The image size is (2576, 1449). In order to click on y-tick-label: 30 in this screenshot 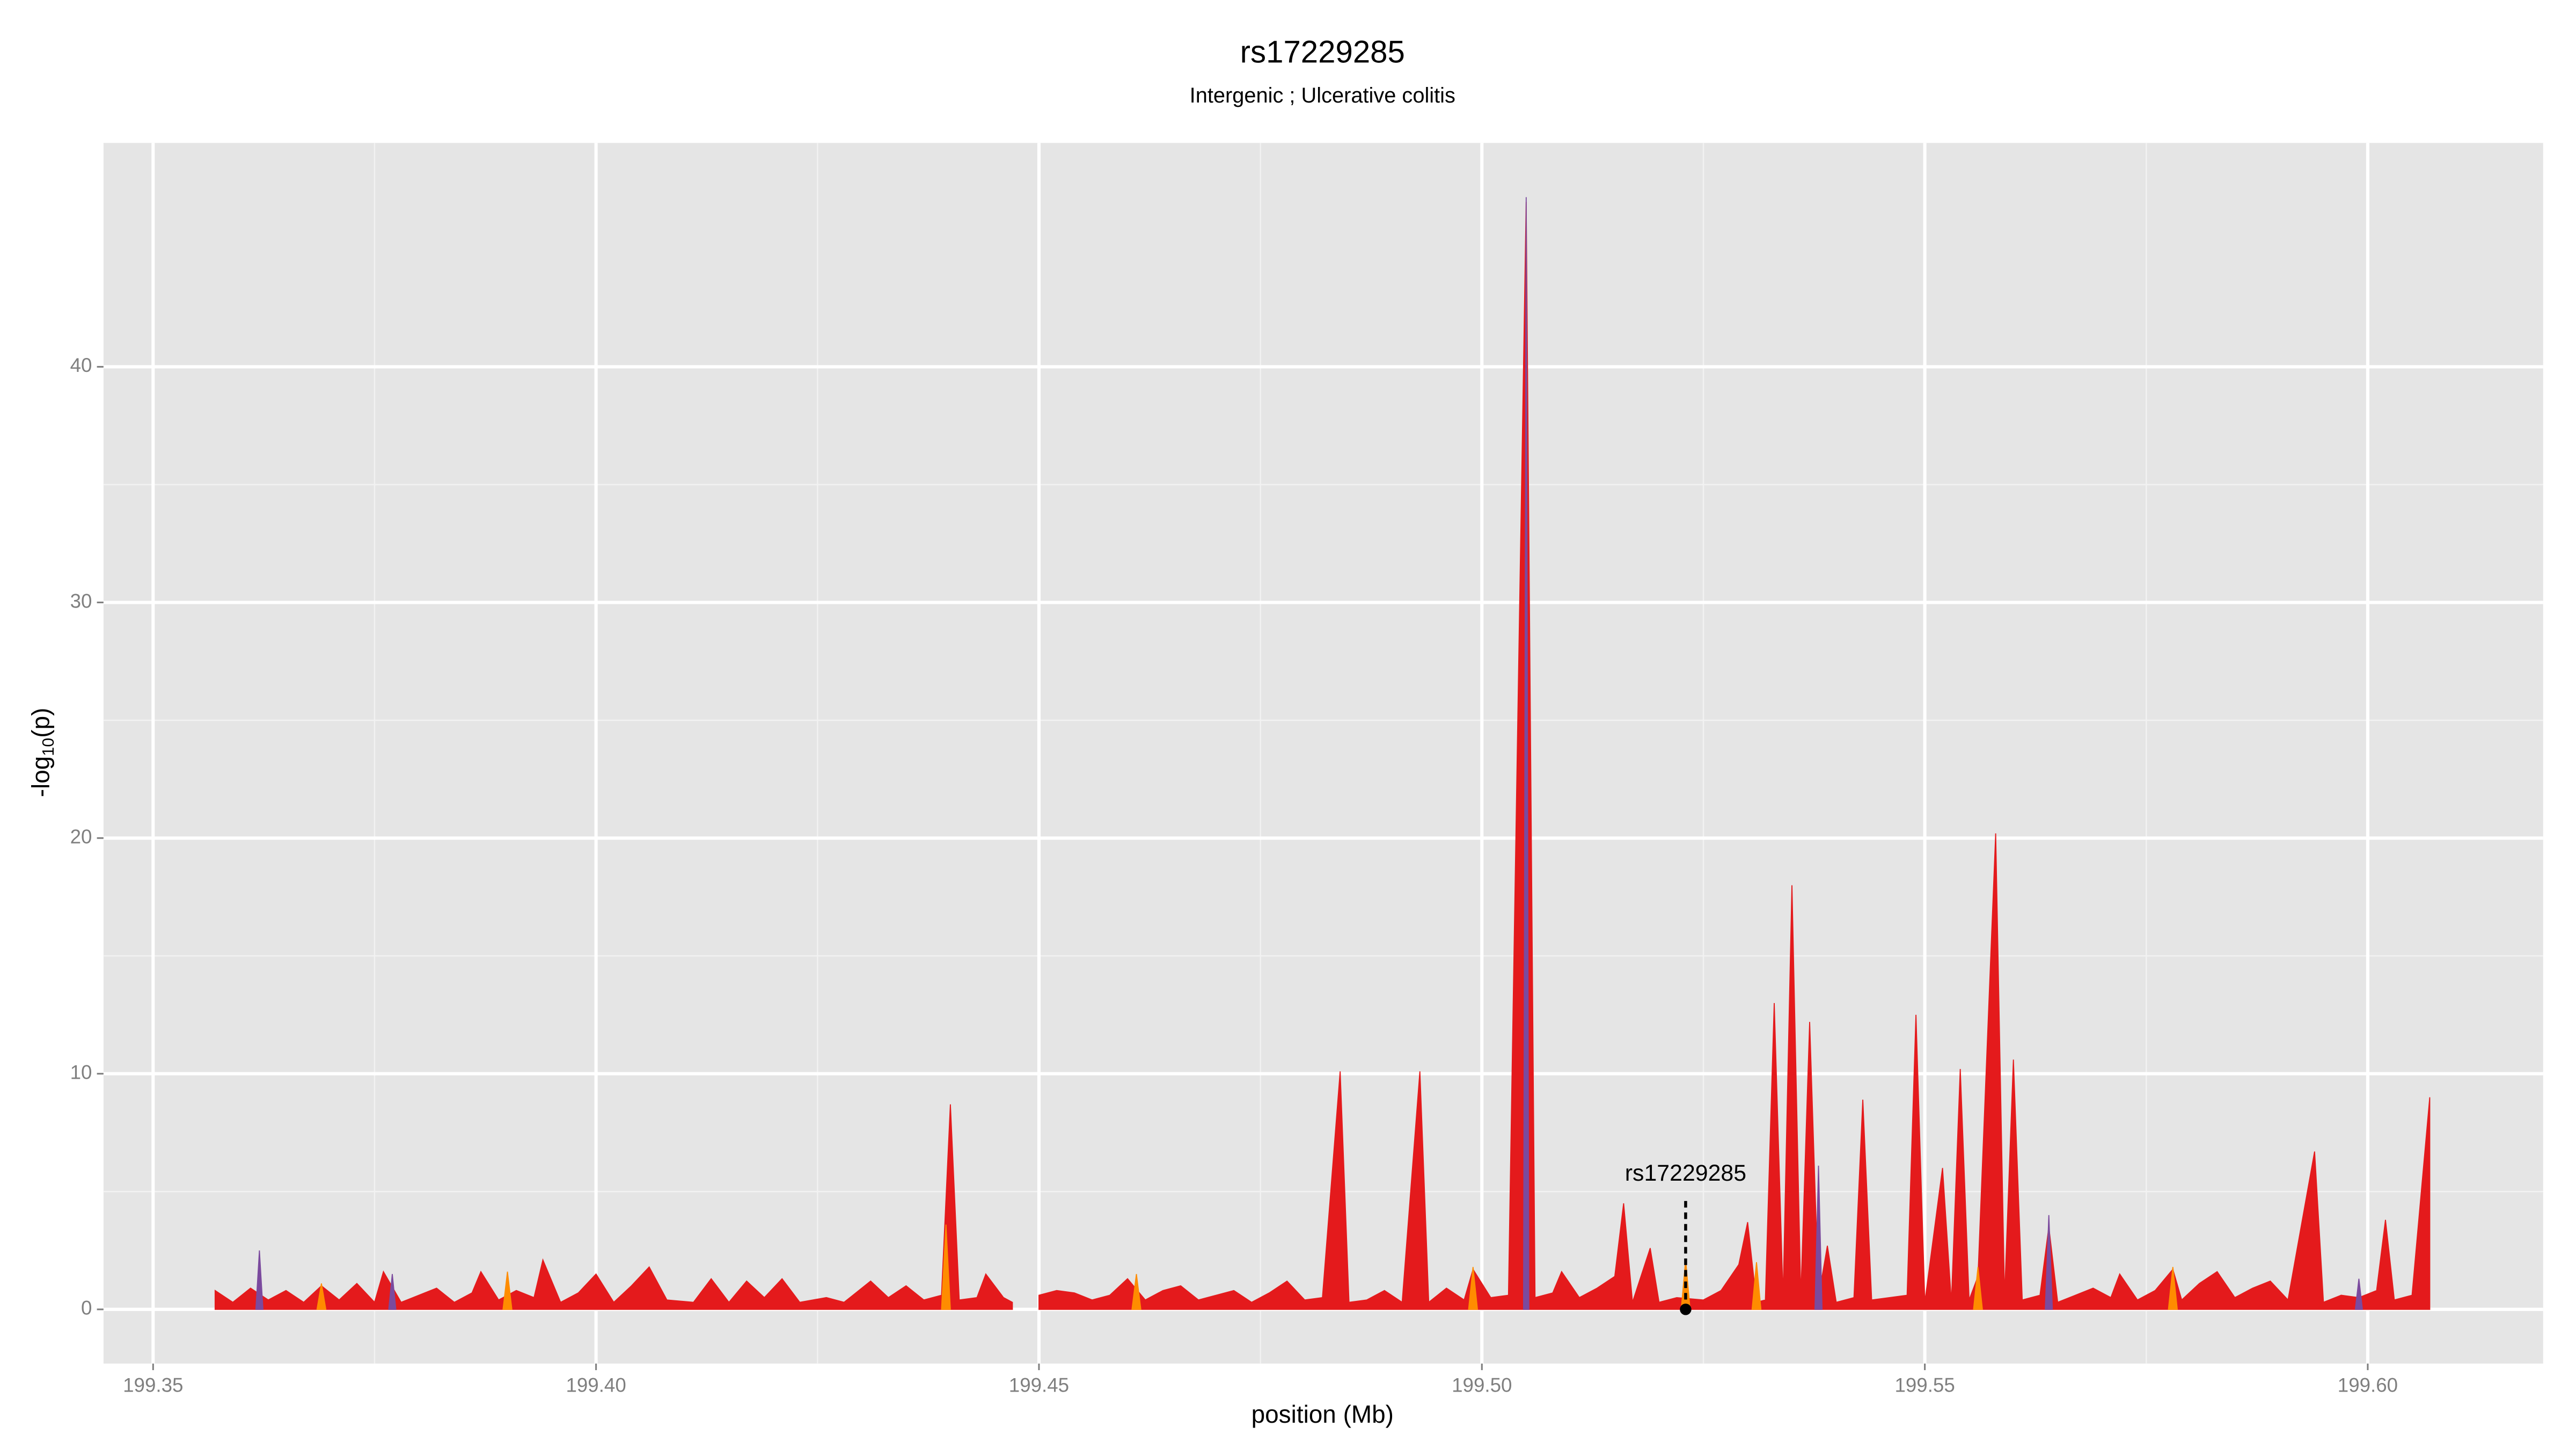, I will do `click(81, 601)`.